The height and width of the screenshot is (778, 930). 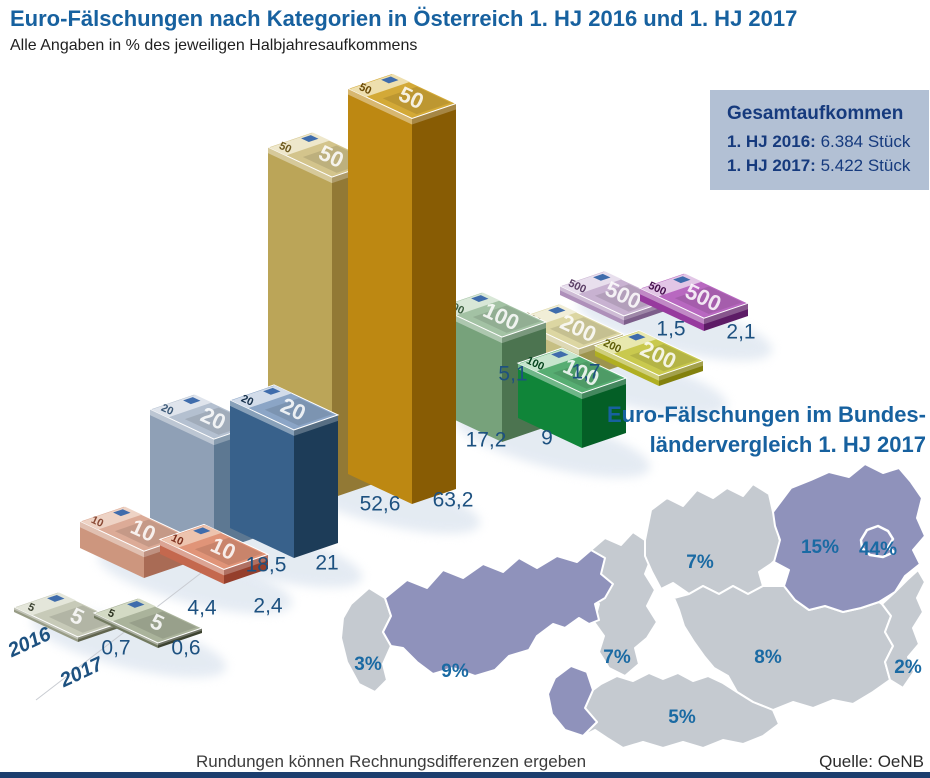 I want to click on value-label-10-2017: 2,4, so click(x=268, y=606).